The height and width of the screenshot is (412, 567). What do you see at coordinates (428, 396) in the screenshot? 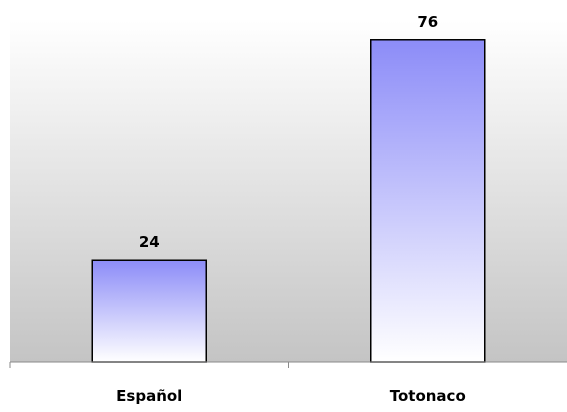
I see `category-label: Totonaco` at bounding box center [428, 396].